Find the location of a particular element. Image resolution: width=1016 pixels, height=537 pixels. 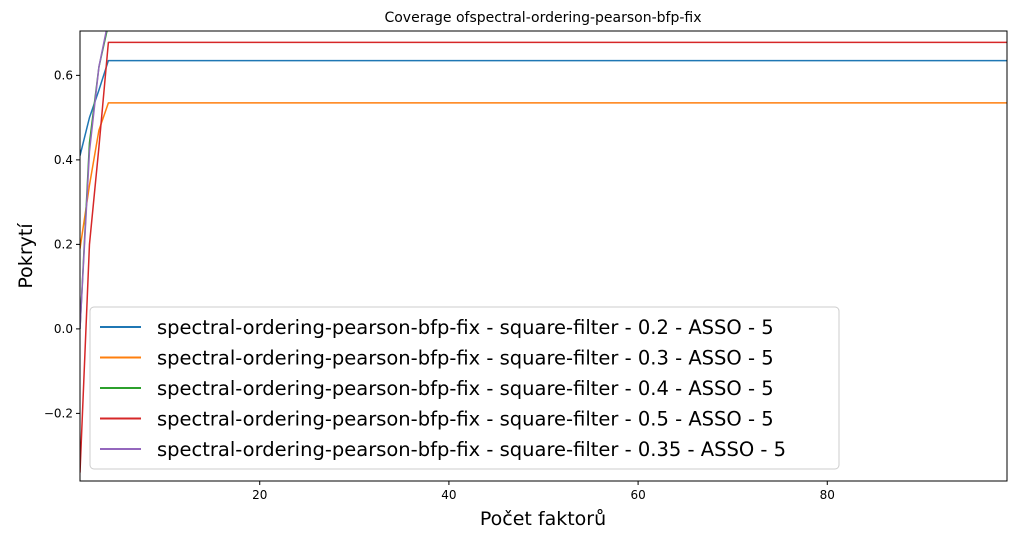

y-axis-label: Pokrytí is located at coordinates (26, 256).